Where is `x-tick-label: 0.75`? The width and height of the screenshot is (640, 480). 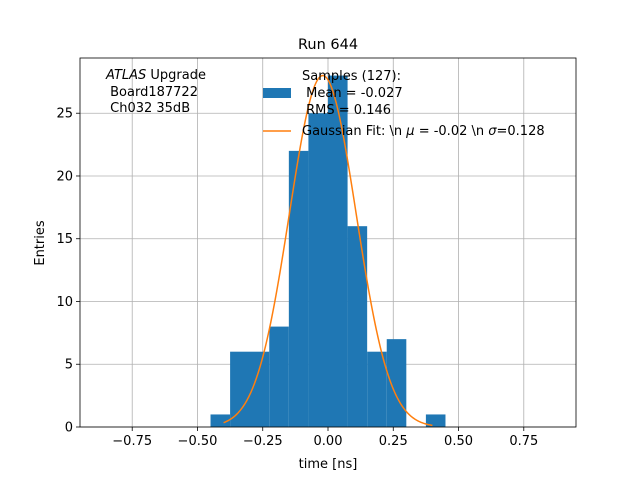
x-tick-label: 0.75 is located at coordinates (523, 441).